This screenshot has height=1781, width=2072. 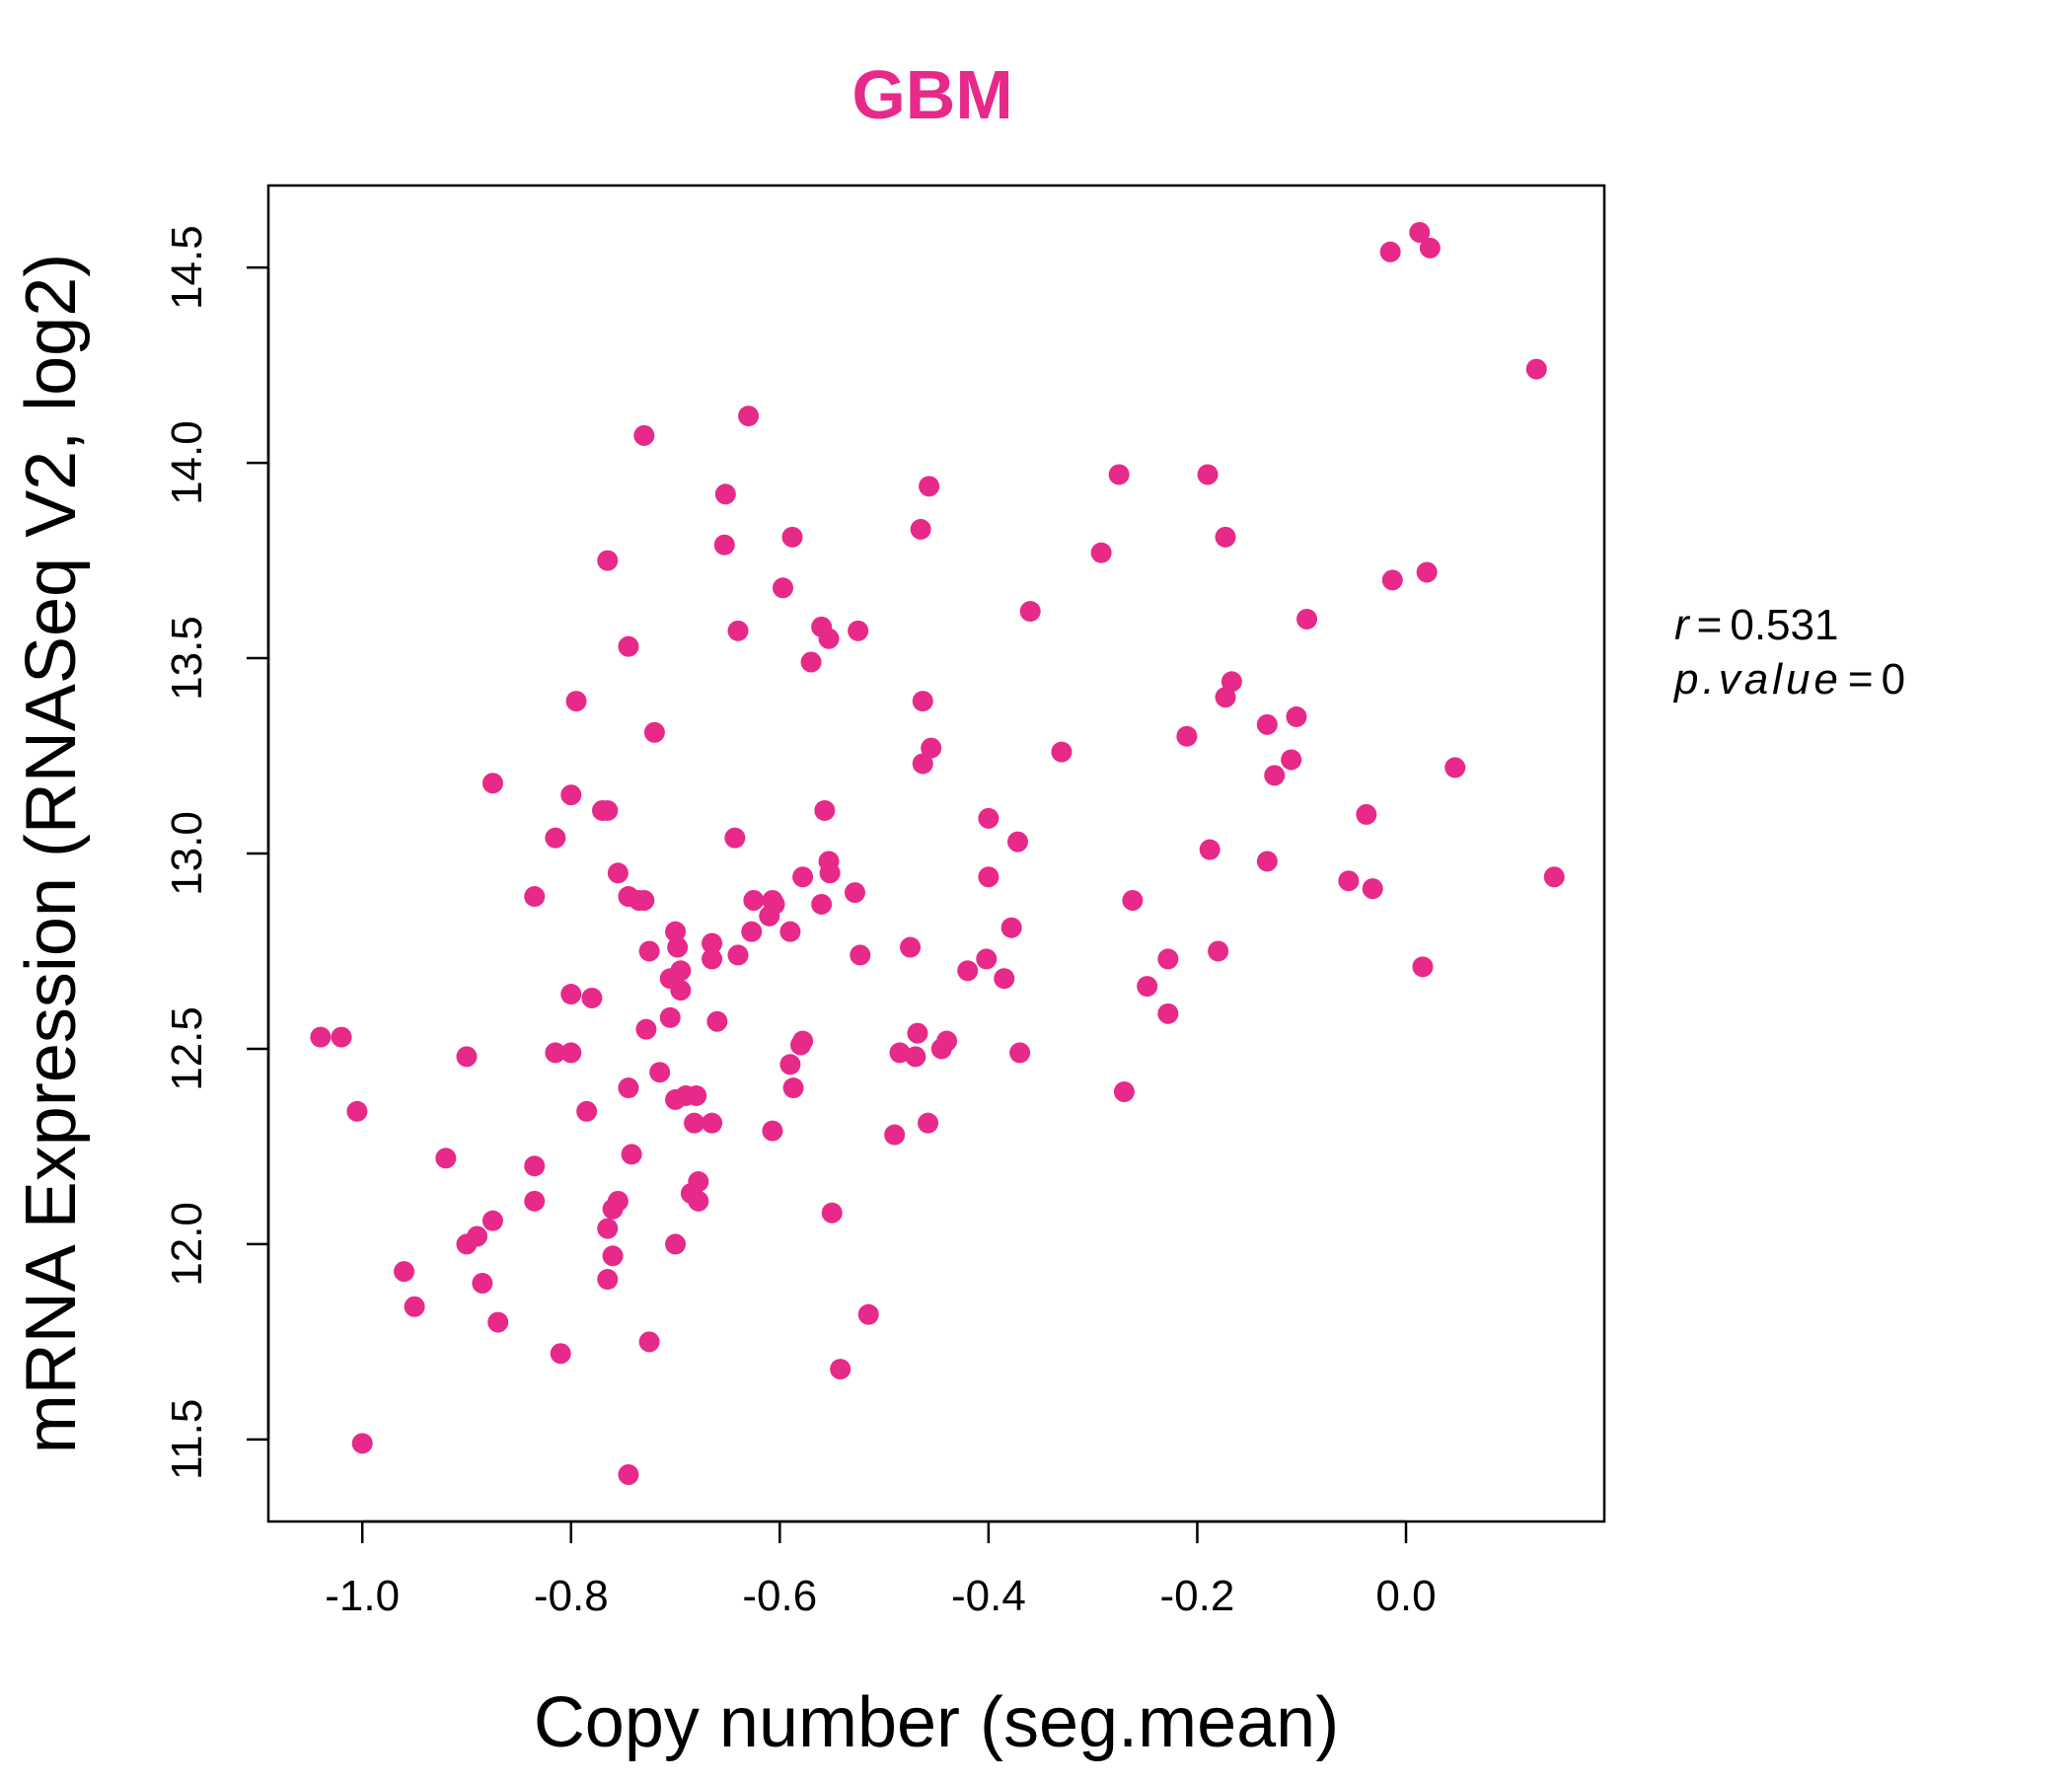 I want to click on y-tick-label: 12.5, so click(x=187, y=1048).